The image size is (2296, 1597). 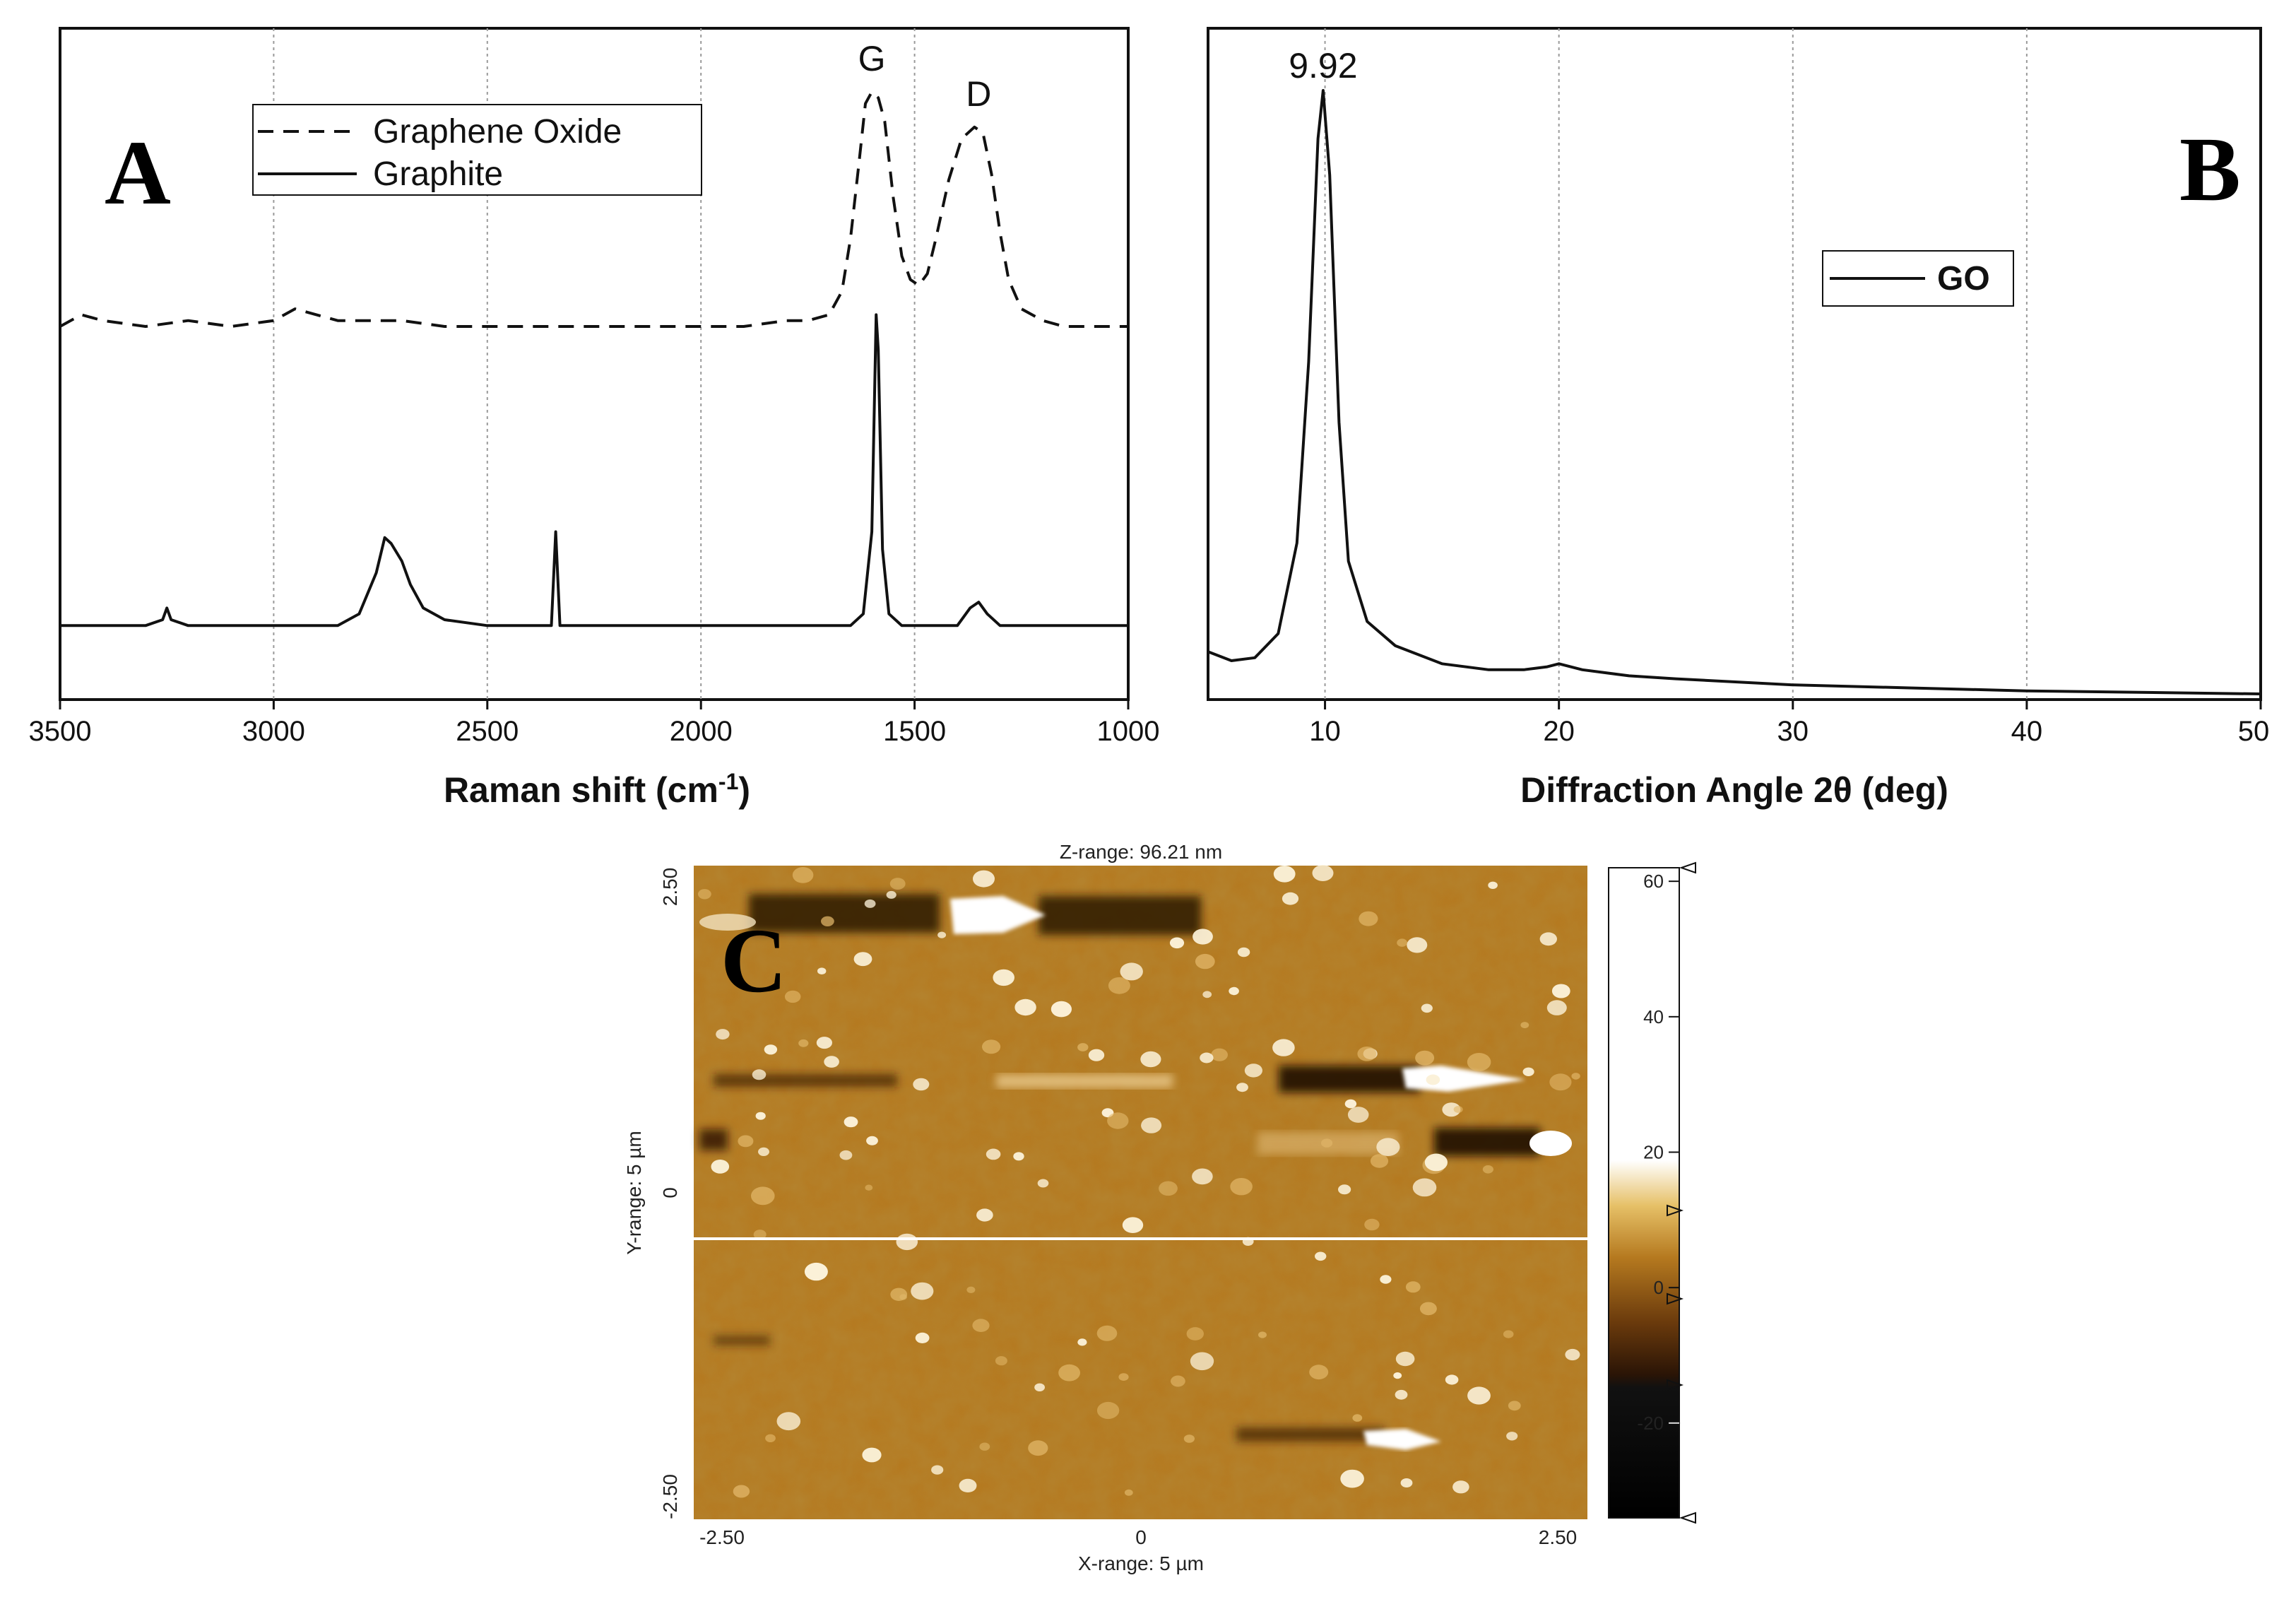 I want to click on panel-c-letter: C, so click(x=754, y=961).